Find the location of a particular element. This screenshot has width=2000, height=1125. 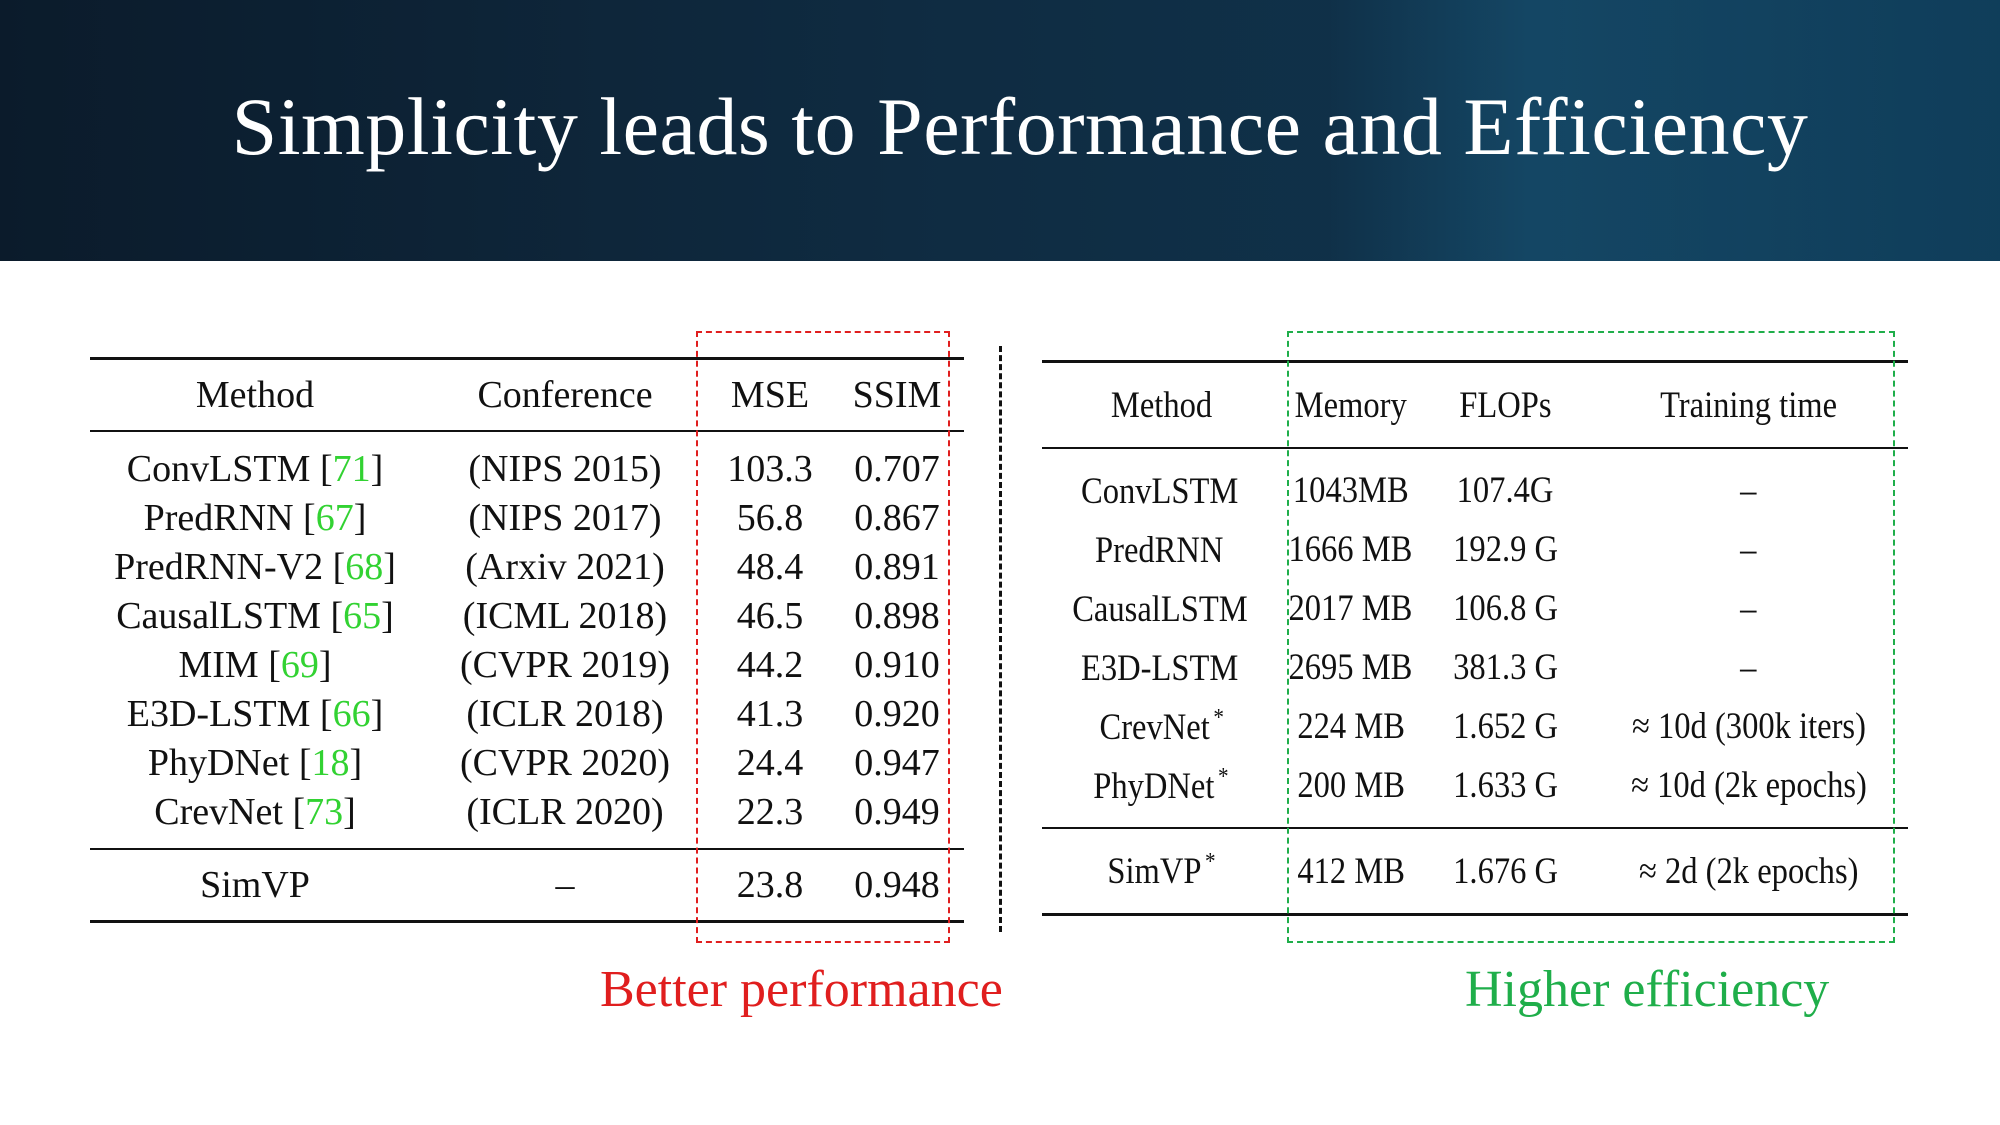

citation-ref: 73 is located at coordinates (324, 811).